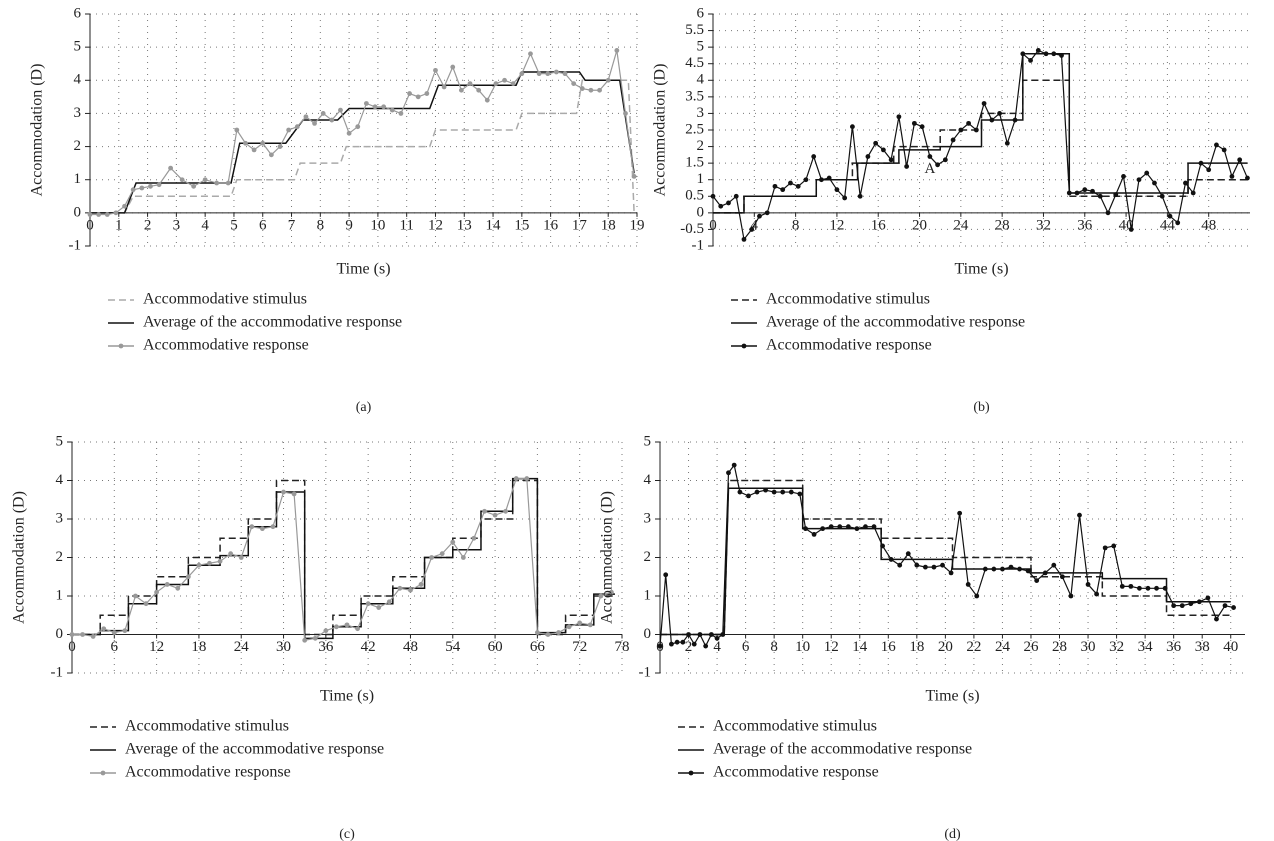 The image size is (1274, 841). I want to click on x-tick-label: 24, so click(1003, 647).